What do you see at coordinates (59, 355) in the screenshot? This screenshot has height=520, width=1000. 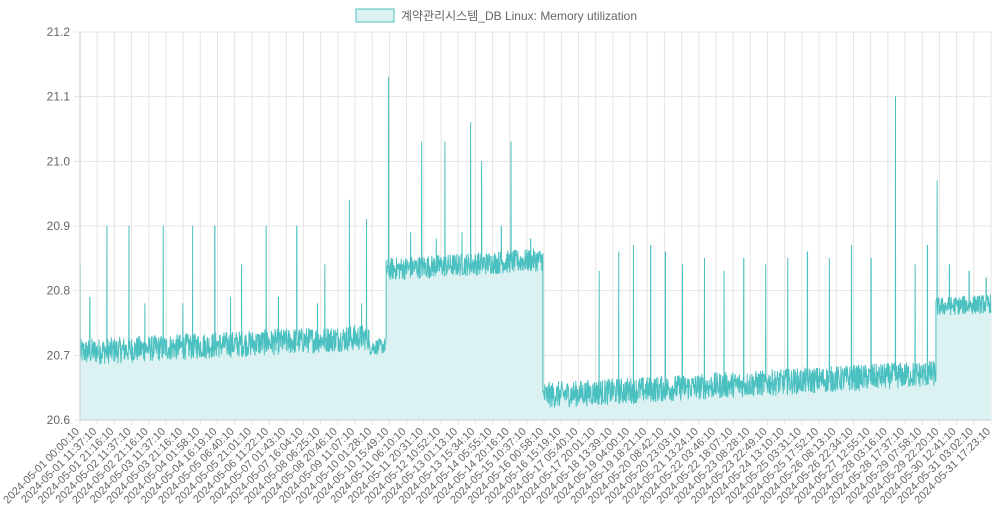 I see `y-tick-label: 20.7` at bounding box center [59, 355].